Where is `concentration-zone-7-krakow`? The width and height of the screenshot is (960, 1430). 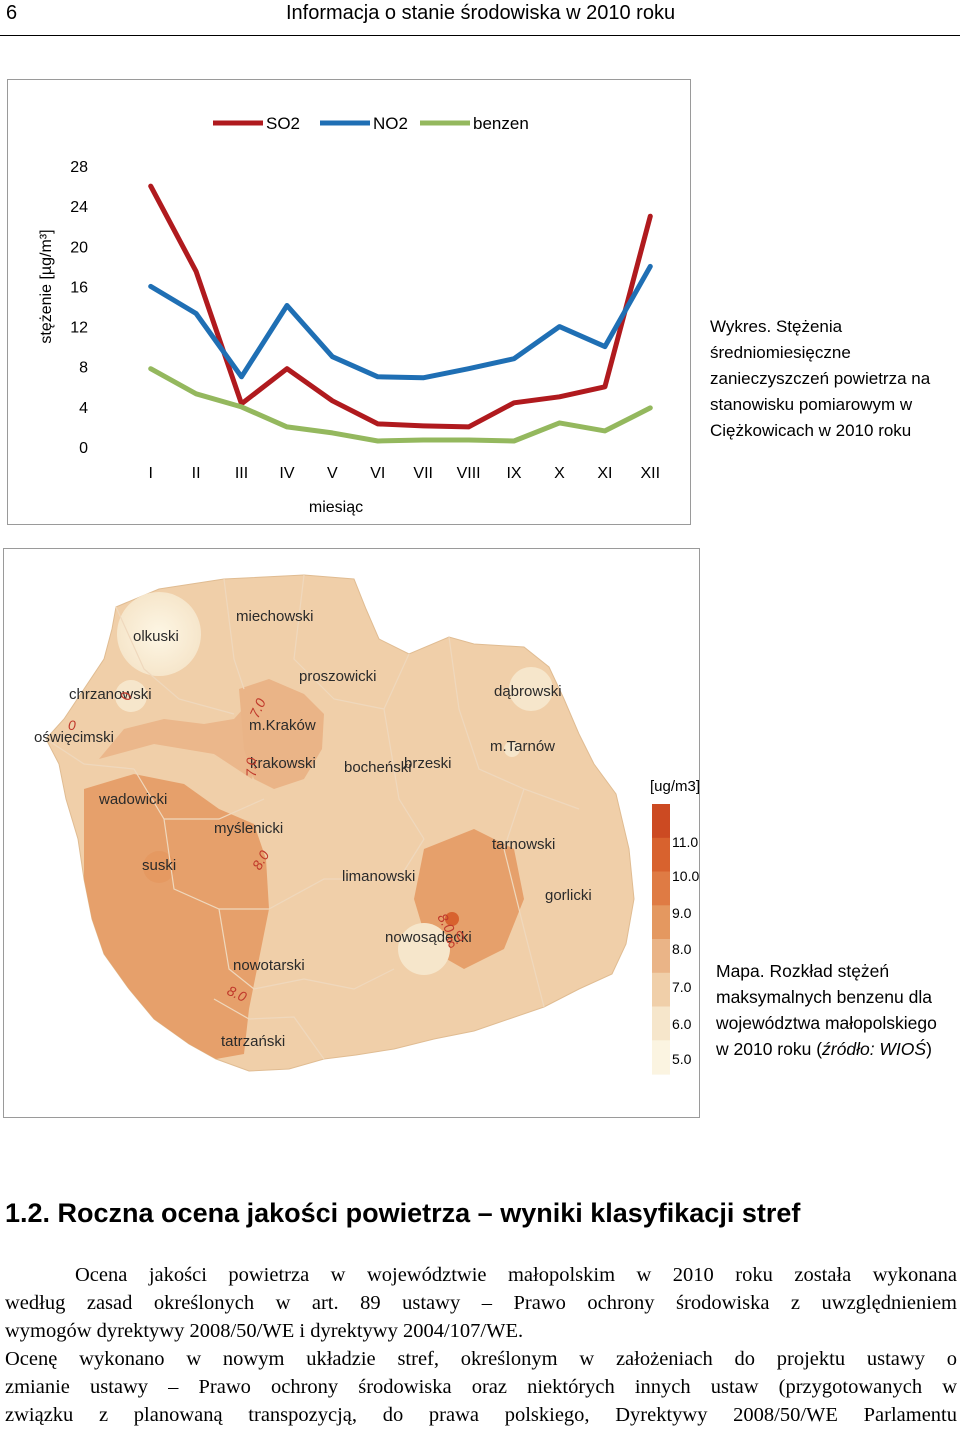
concentration-zone-7-krakow is located at coordinates (281, 734).